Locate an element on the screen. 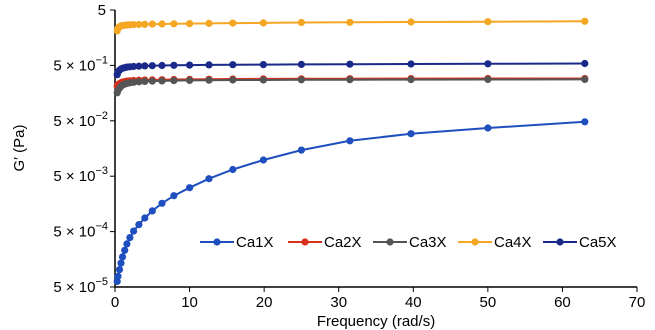  x-tick-label: 30 is located at coordinates (338, 302).